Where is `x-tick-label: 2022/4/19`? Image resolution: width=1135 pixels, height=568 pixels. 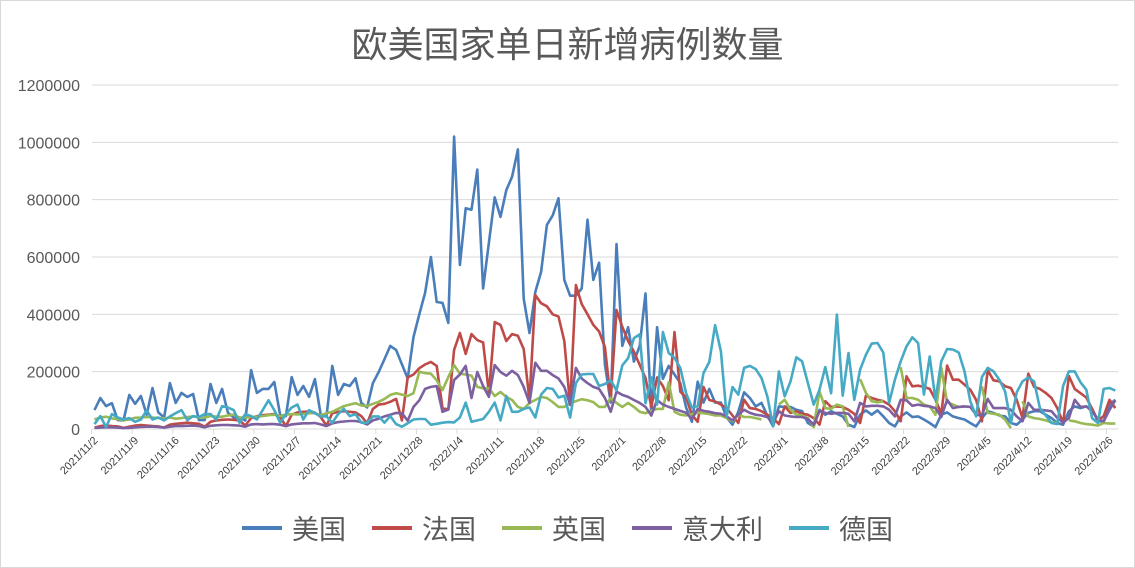
x-tick-label: 2022/4/19 is located at coordinates (1053, 456).